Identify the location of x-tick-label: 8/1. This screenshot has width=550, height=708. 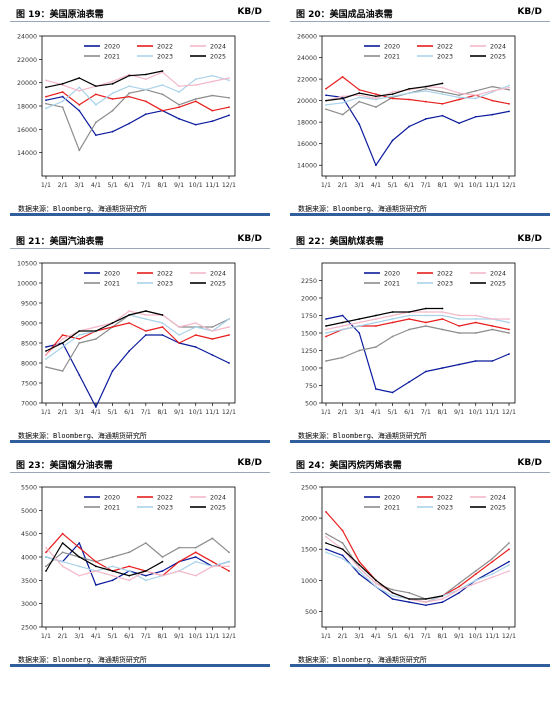
(162, 185).